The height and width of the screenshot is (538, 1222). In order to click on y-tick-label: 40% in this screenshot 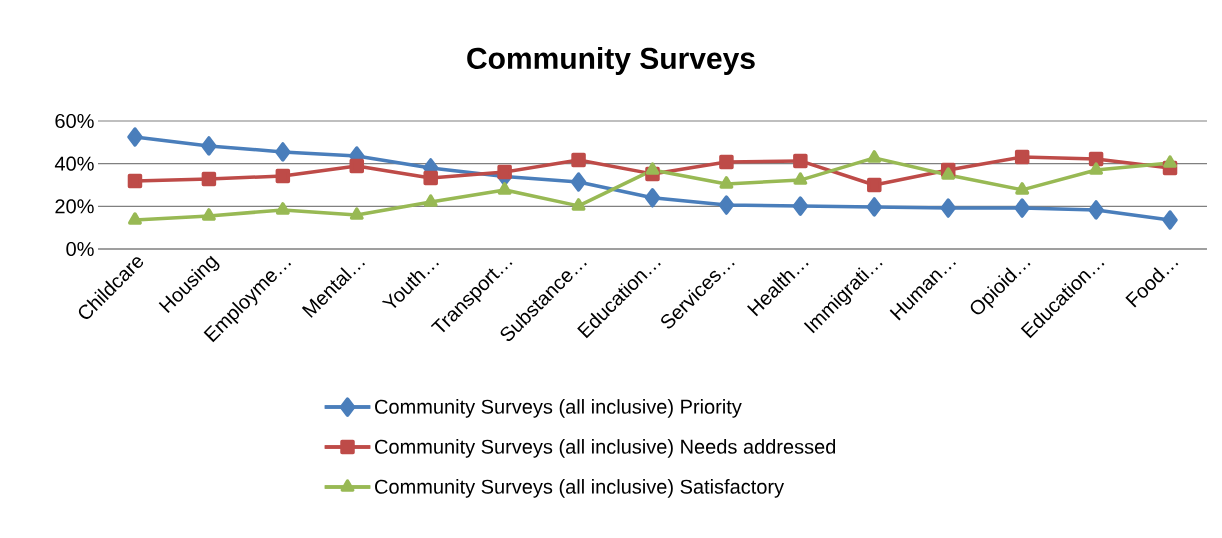, I will do `click(74, 163)`.